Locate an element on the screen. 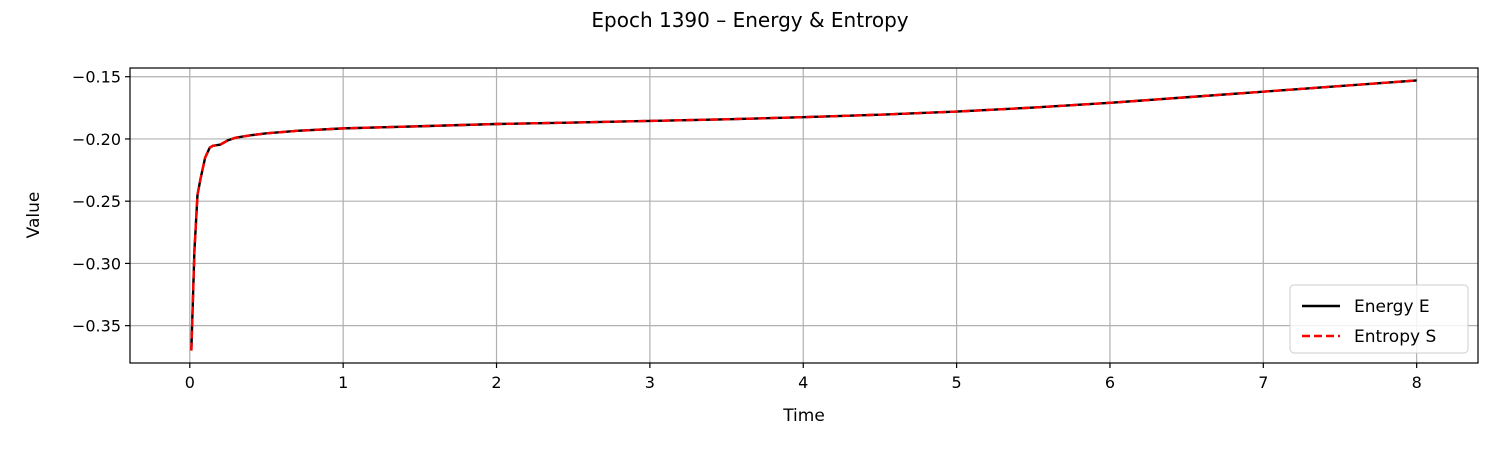 This screenshot has width=1500, height=450. chart-title: Epoch 1390 – Energy & Entropy is located at coordinates (749, 20).